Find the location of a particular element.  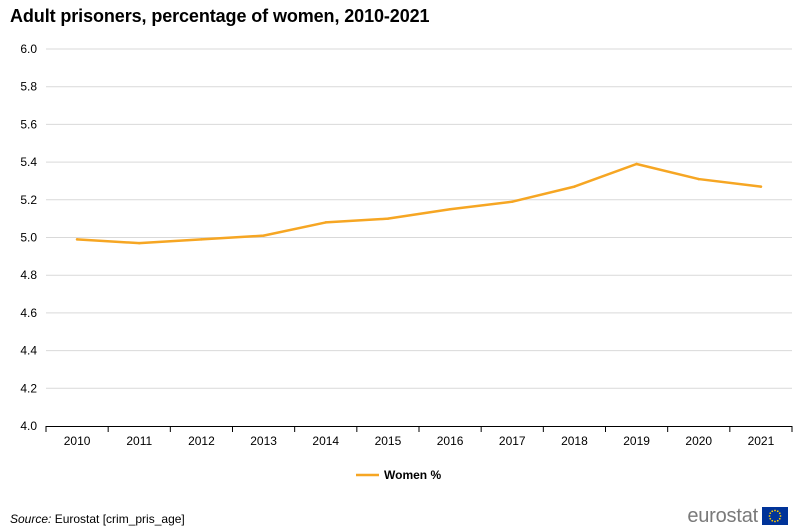

source-note: Source: Eurostat [crim_pris_age] is located at coordinates (97, 519).